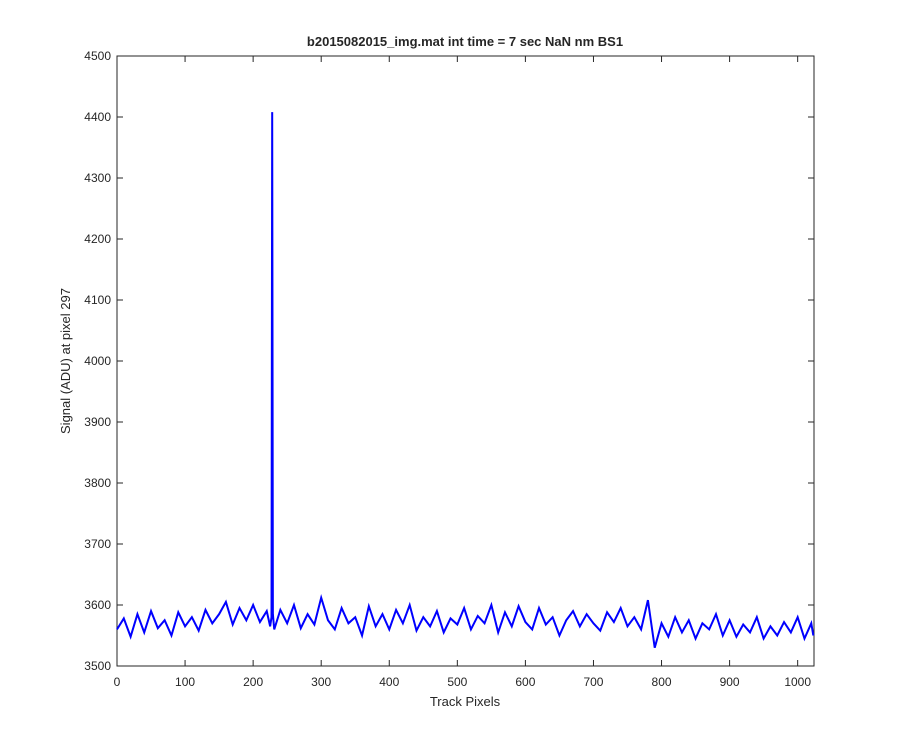 The image size is (900, 750). Describe the element at coordinates (465, 701) in the screenshot. I see `x-axis-label: Track Pixels` at that location.